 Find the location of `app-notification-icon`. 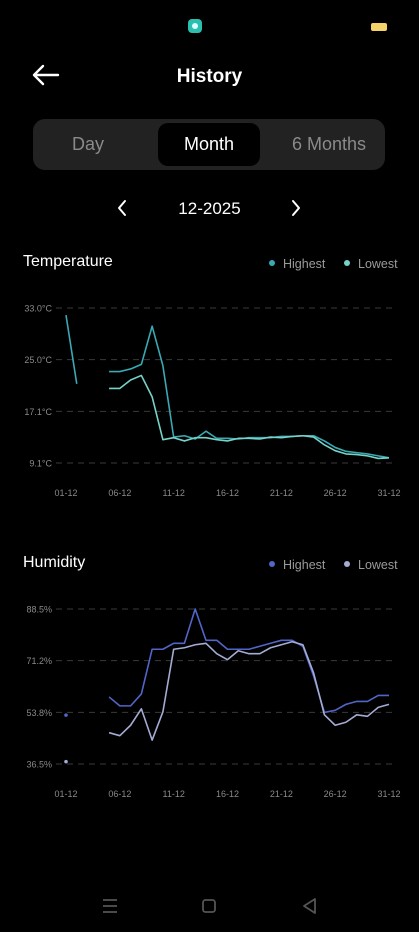

app-notification-icon is located at coordinates (195, 26).